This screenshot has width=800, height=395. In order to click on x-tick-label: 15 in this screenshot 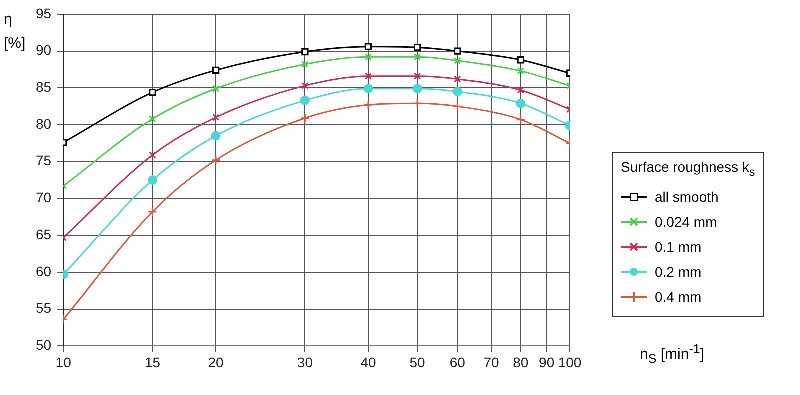, I will do `click(152, 362)`.